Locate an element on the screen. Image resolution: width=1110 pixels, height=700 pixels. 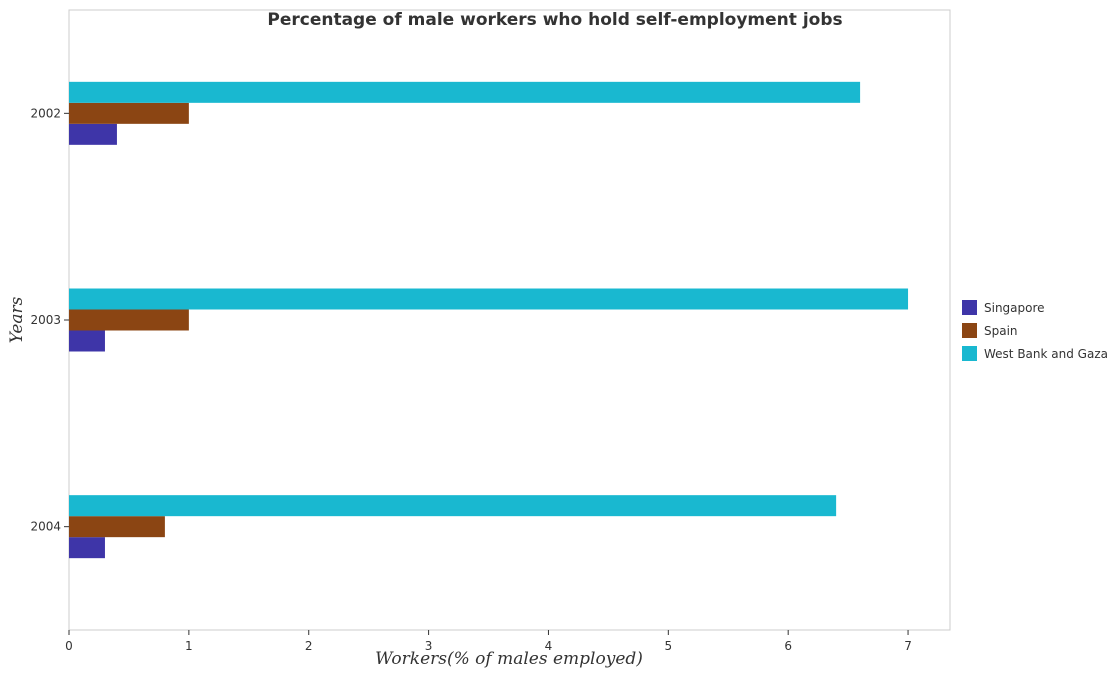
x-tick-label: 6 is located at coordinates (788, 646).